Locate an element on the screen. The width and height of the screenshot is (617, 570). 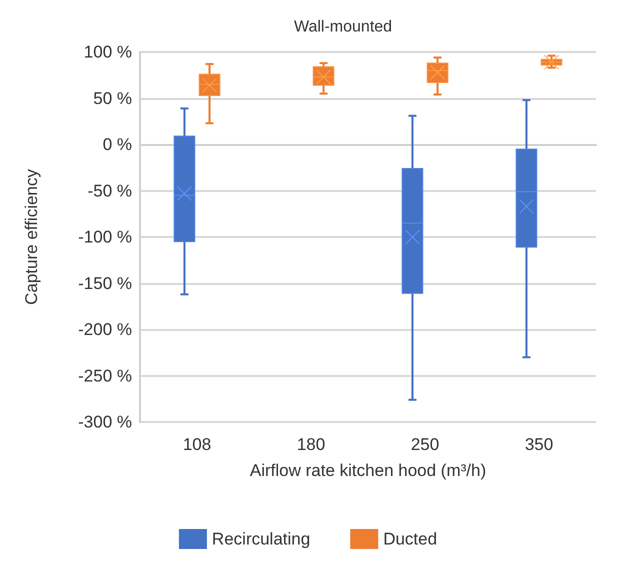
legend-label: Ducted is located at coordinates (410, 539).